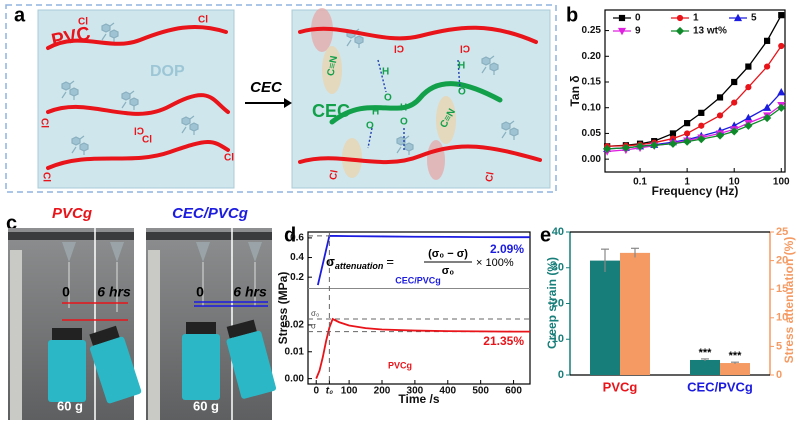 Image resolution: width=799 pixels, height=427 pixels. I want to click on x-tick-label: 200, so click(382, 391).